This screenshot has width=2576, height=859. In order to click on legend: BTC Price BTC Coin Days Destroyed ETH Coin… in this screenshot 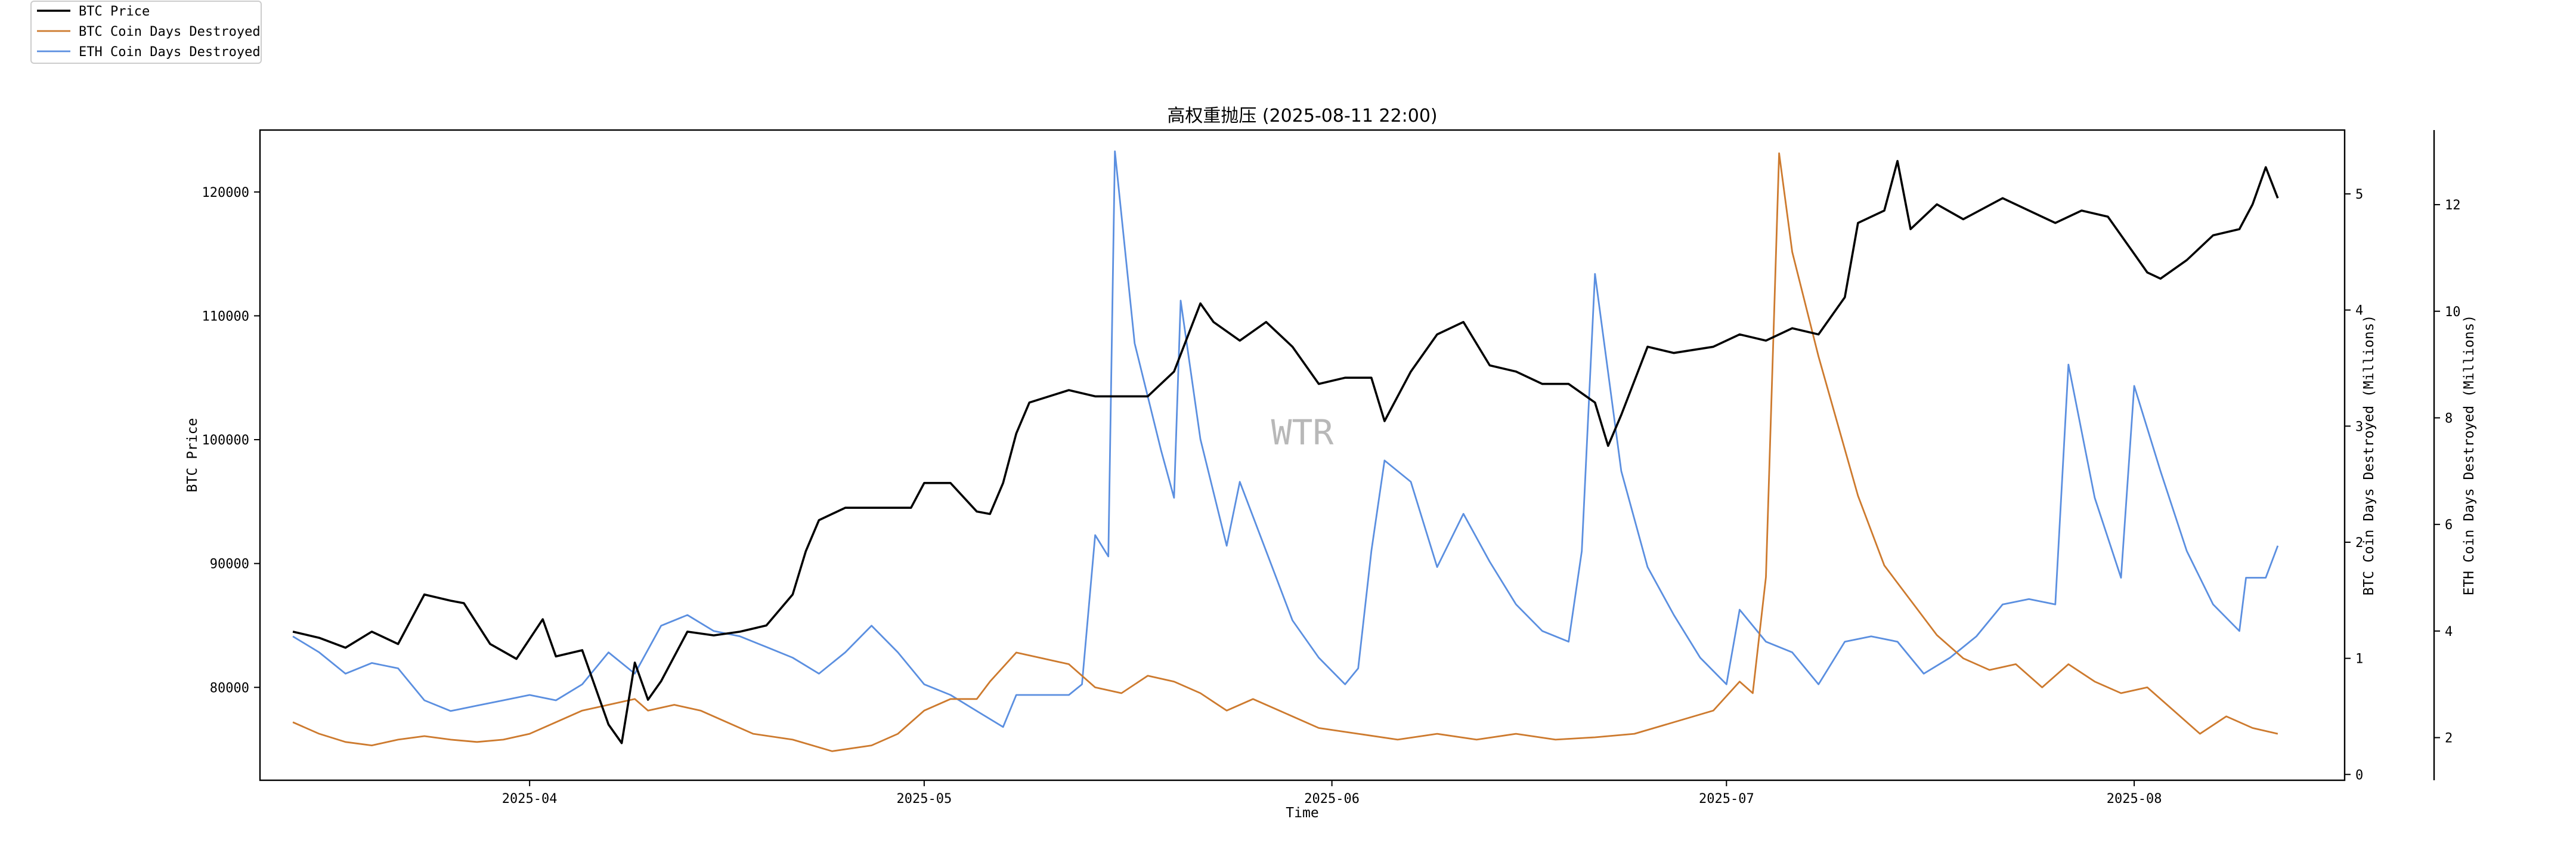, I will do `click(146, 32)`.